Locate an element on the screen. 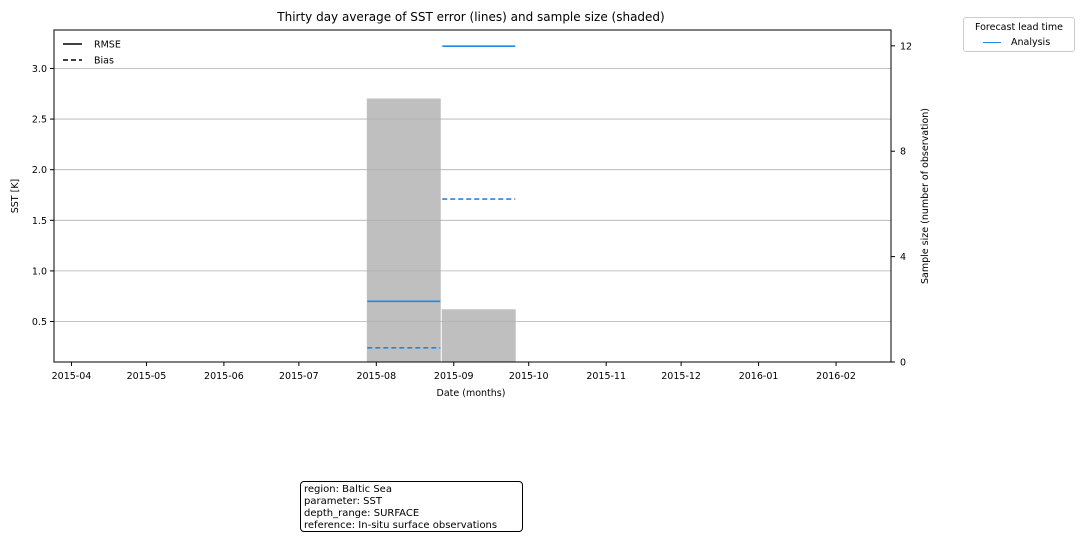  legend-swatch-analysis is located at coordinates (992, 42).